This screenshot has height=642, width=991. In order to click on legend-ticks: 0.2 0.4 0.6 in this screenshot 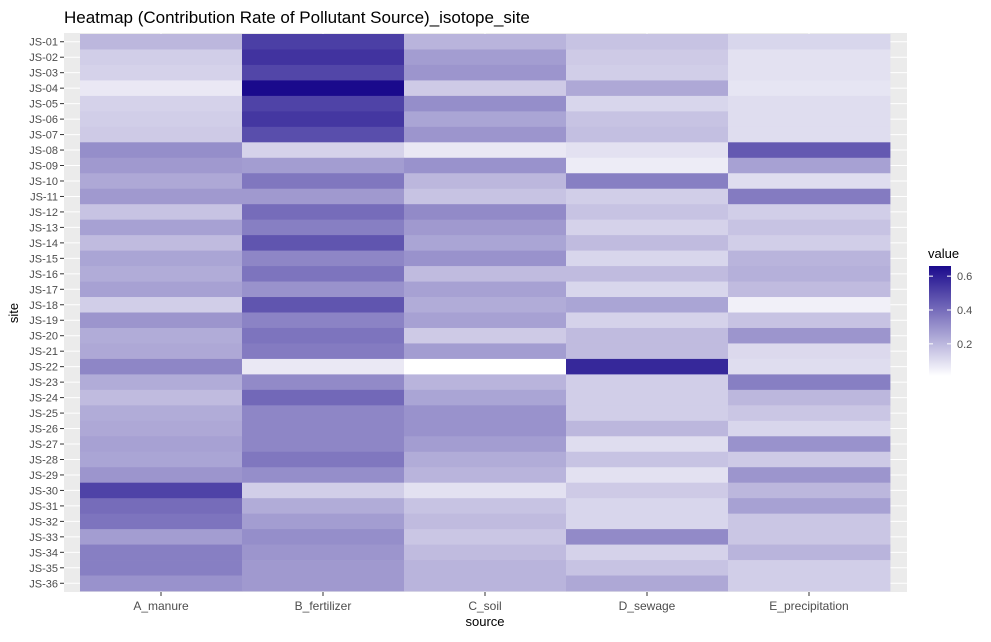, I will do `click(950, 311)`.